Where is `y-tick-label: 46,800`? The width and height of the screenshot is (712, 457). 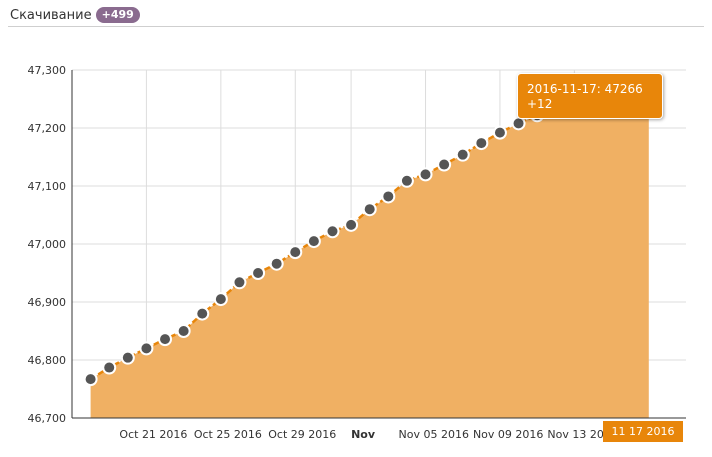 y-tick-label: 46,800 is located at coordinates (47, 360).